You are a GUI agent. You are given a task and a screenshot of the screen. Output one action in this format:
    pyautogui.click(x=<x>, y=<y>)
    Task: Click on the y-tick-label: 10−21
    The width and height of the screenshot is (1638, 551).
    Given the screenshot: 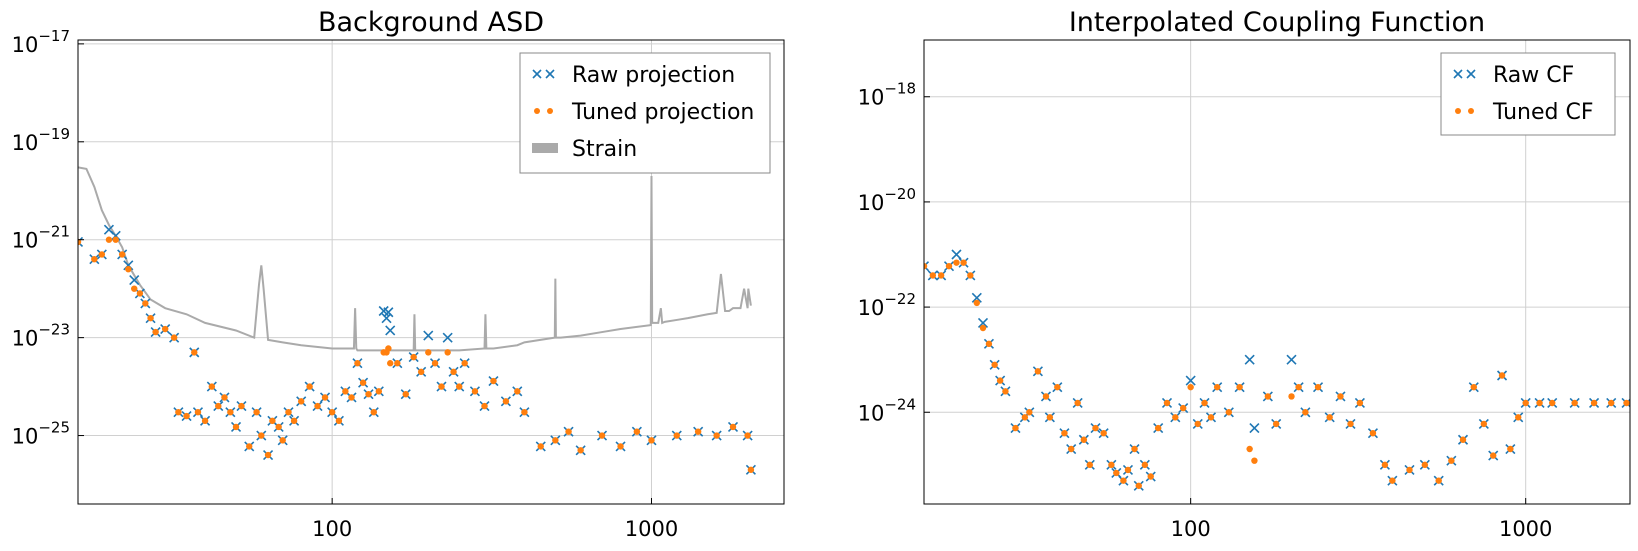 What is the action you would take?
    pyautogui.click(x=41, y=238)
    